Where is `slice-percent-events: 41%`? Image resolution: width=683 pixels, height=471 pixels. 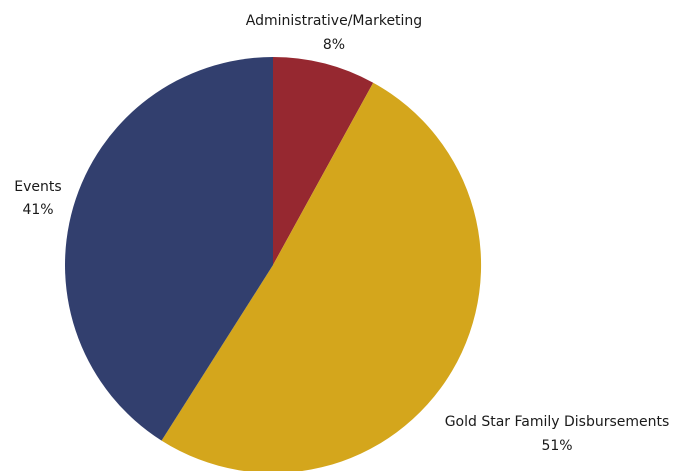
slice-percent-events: 41% is located at coordinates (37, 210).